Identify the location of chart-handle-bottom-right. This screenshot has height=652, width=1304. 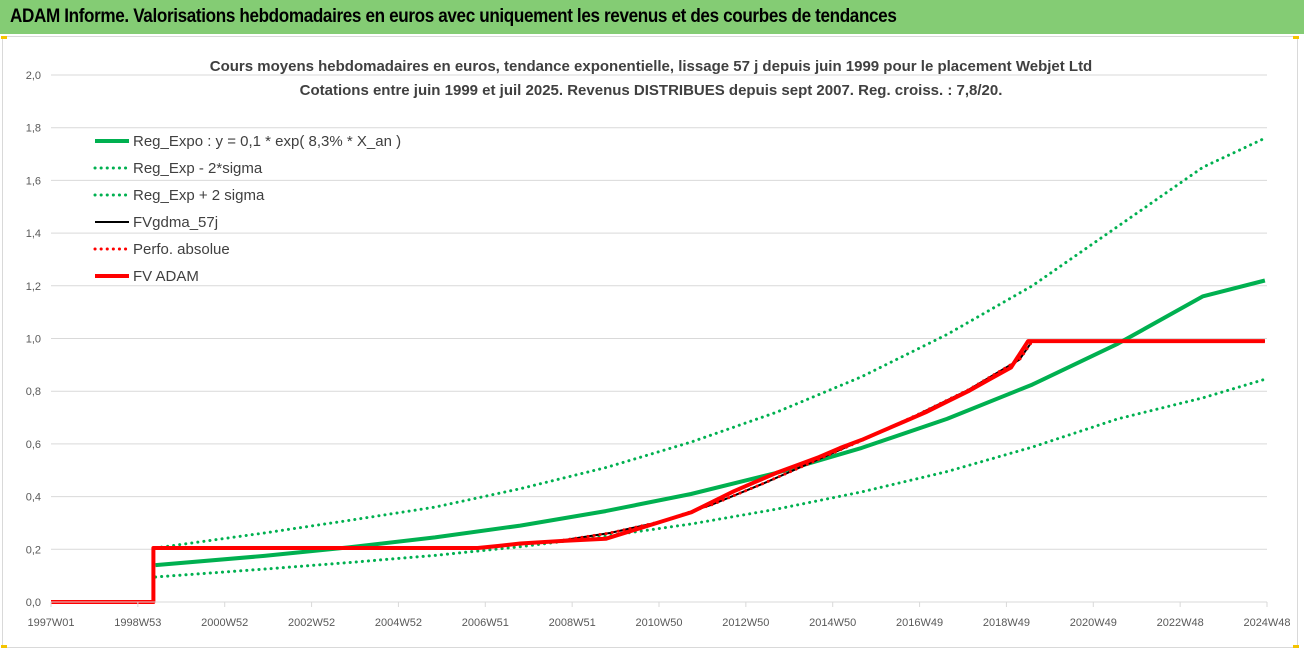
(1296, 646).